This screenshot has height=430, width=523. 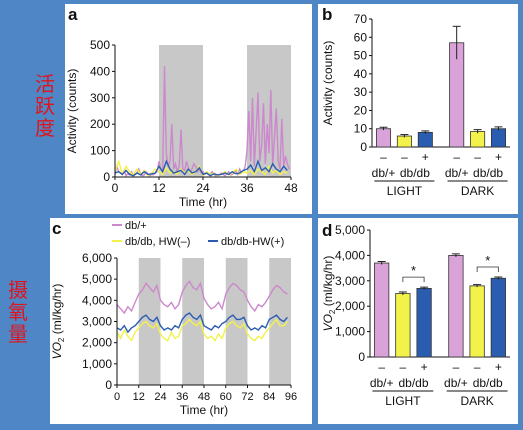 What do you see at coordinates (456, 367) in the screenshot?
I see `panel-d-hw-sign-3: –` at bounding box center [456, 367].